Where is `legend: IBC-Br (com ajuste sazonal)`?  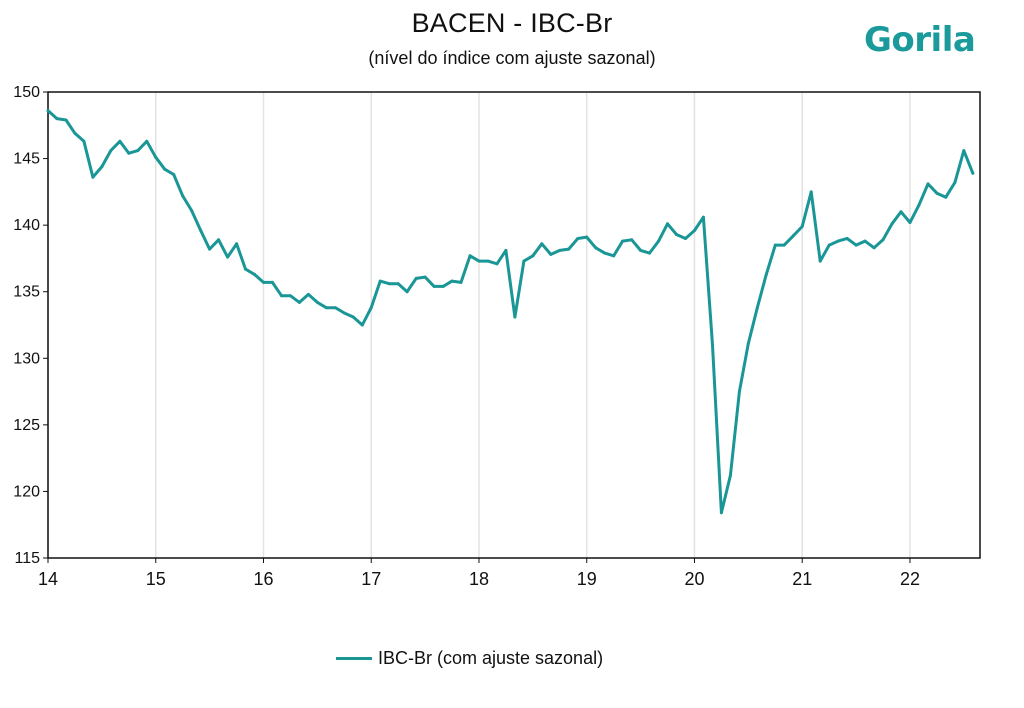
legend: IBC-Br (com ajuste sazonal) is located at coordinates (469, 658).